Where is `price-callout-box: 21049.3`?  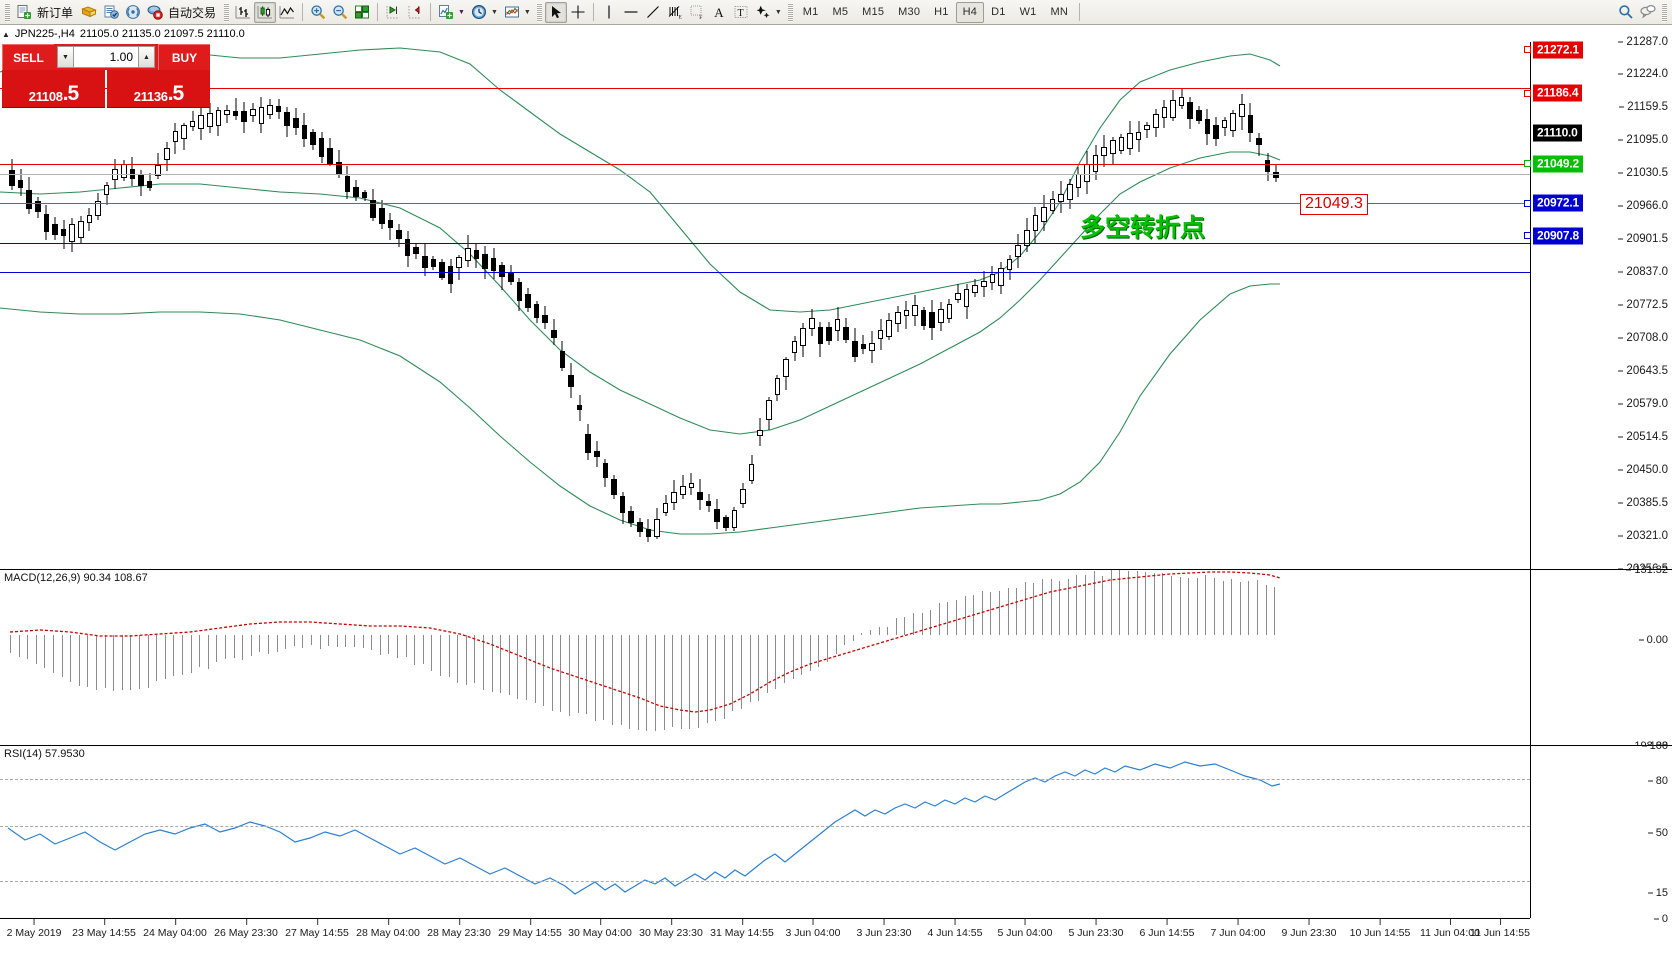 price-callout-box: 21049.3 is located at coordinates (1334, 204).